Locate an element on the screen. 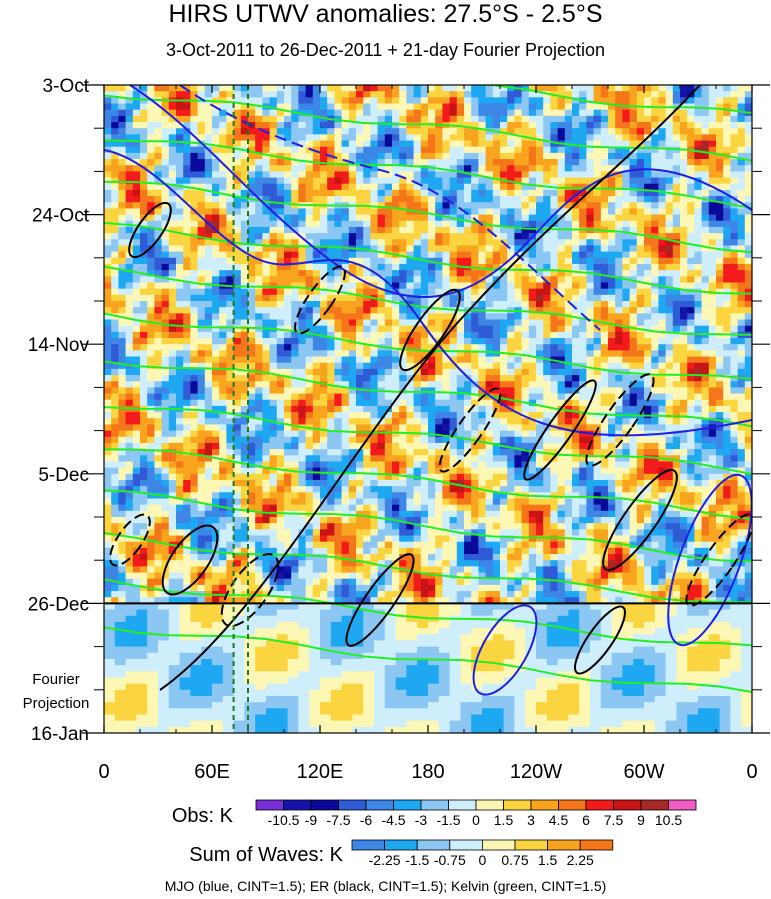 The image size is (771, 899). waves-colorbar-label: Sum of Waves: K is located at coordinates (266, 855).